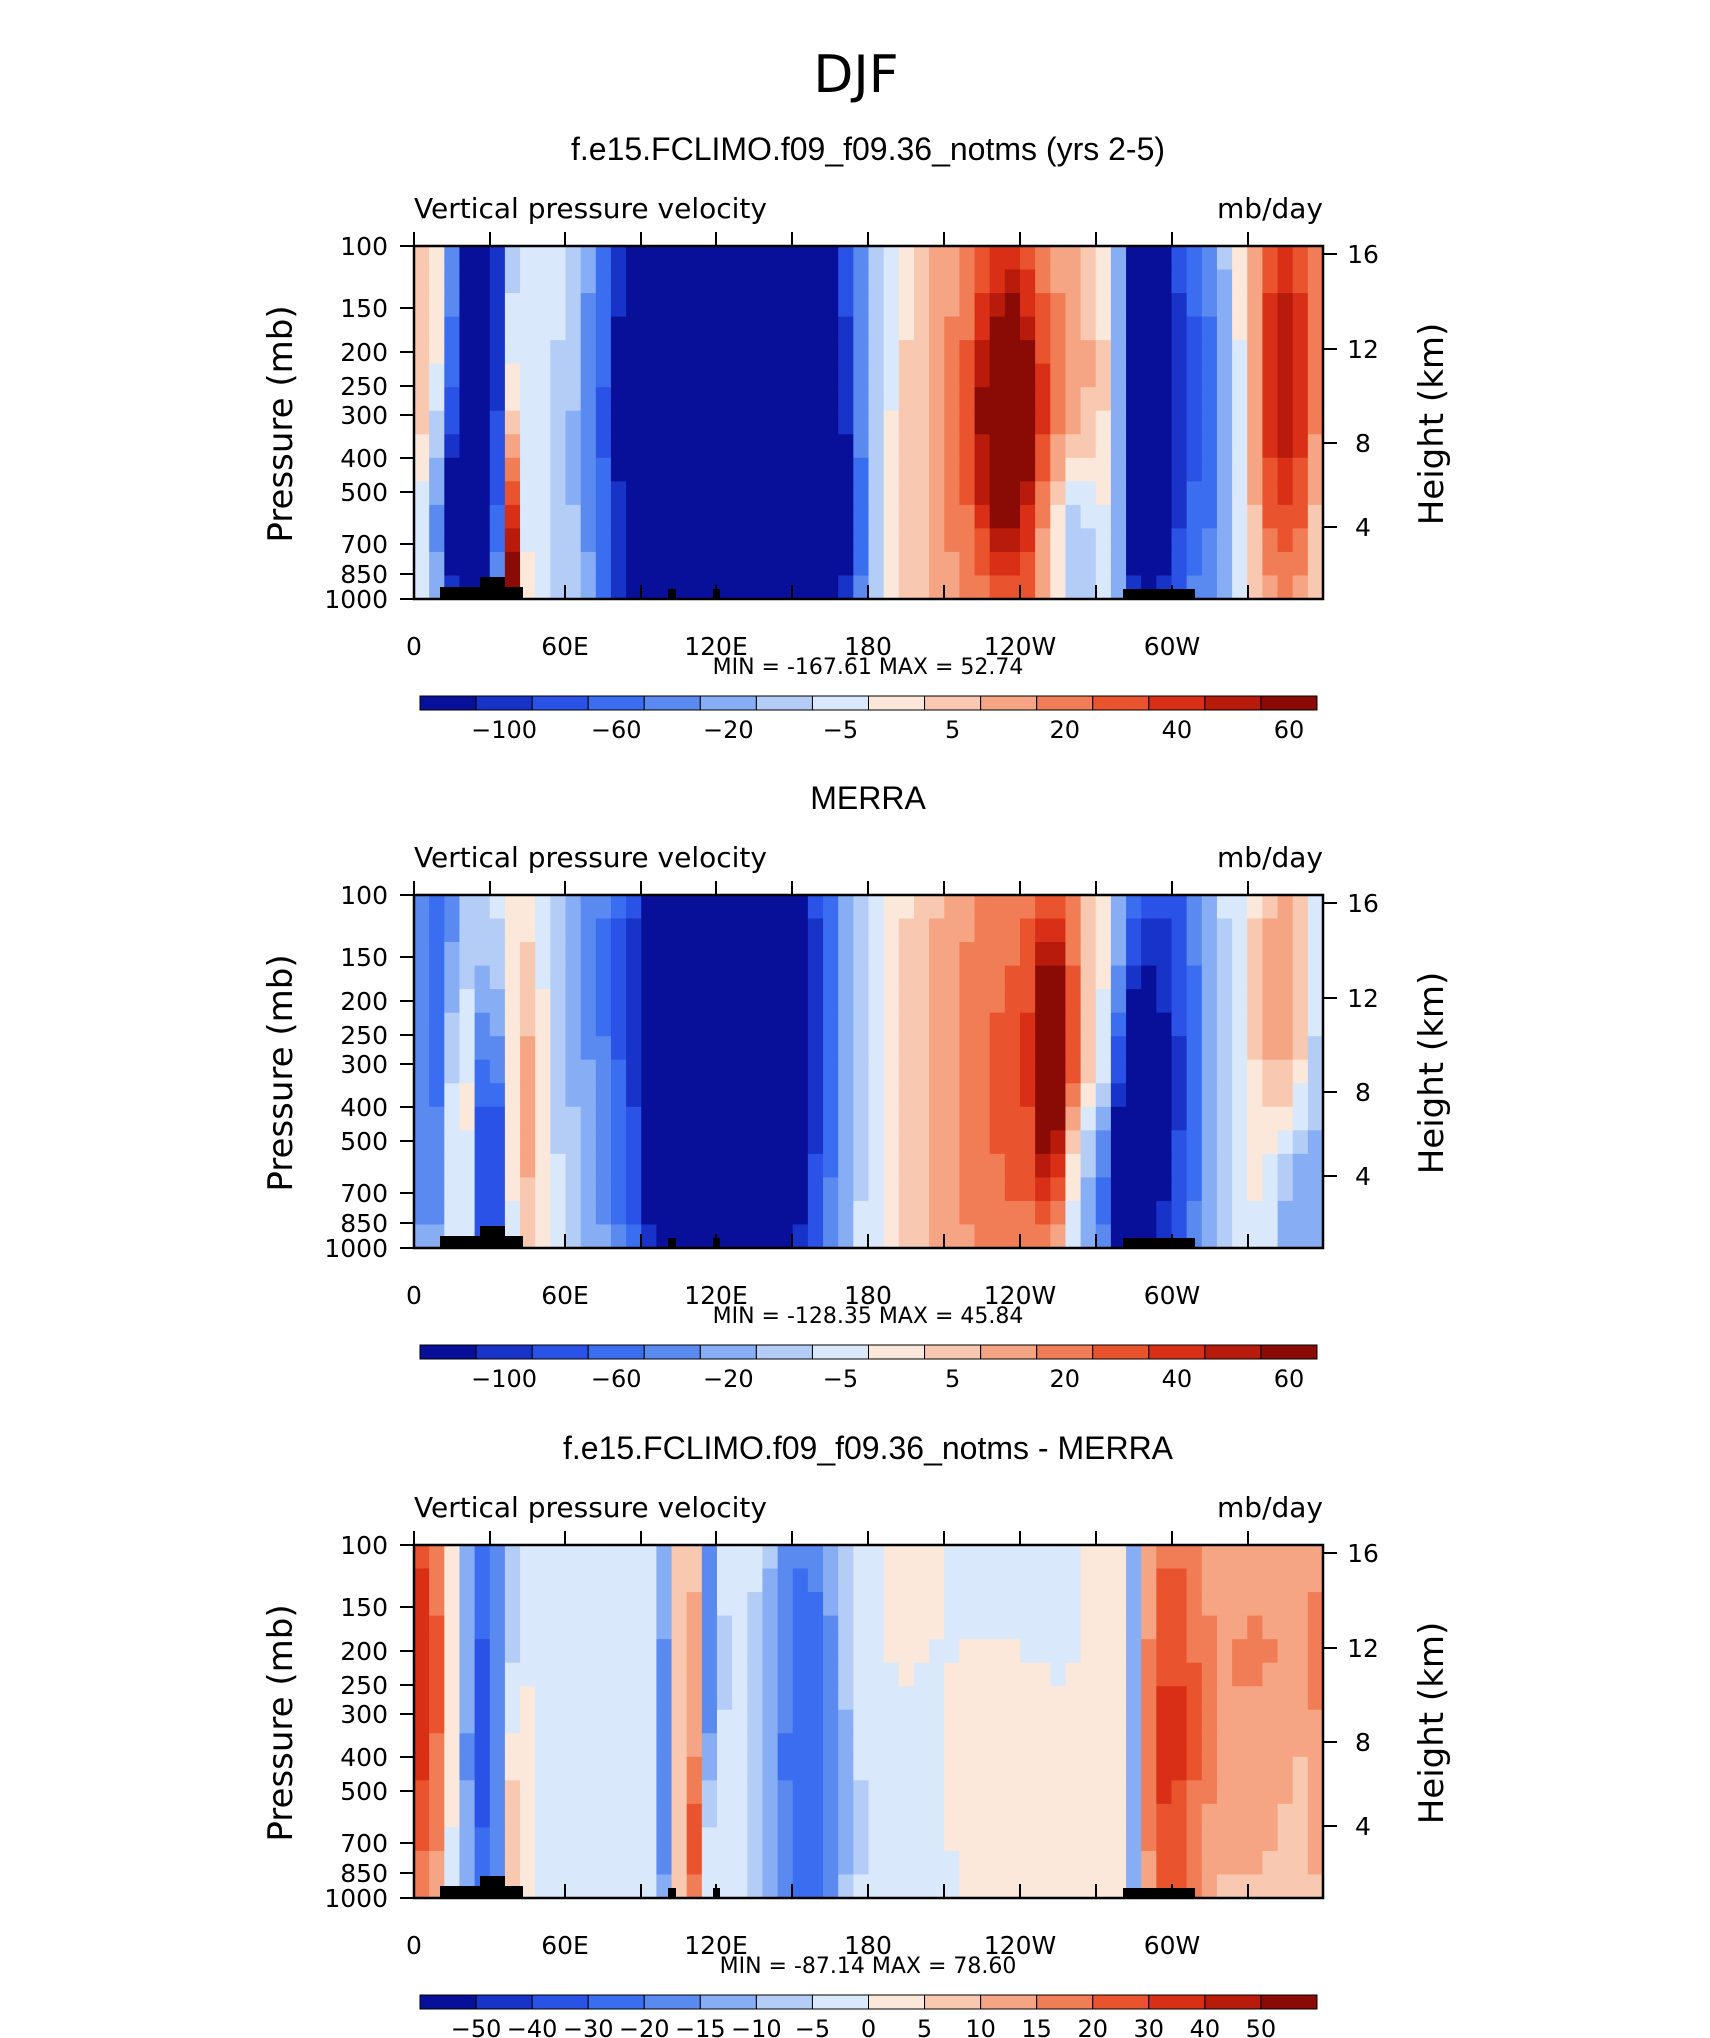 Image resolution: width=1710 pixels, height=2038 pixels. What do you see at coordinates (1261, 2026) in the screenshot?
I see `colorbar-label: 50` at bounding box center [1261, 2026].